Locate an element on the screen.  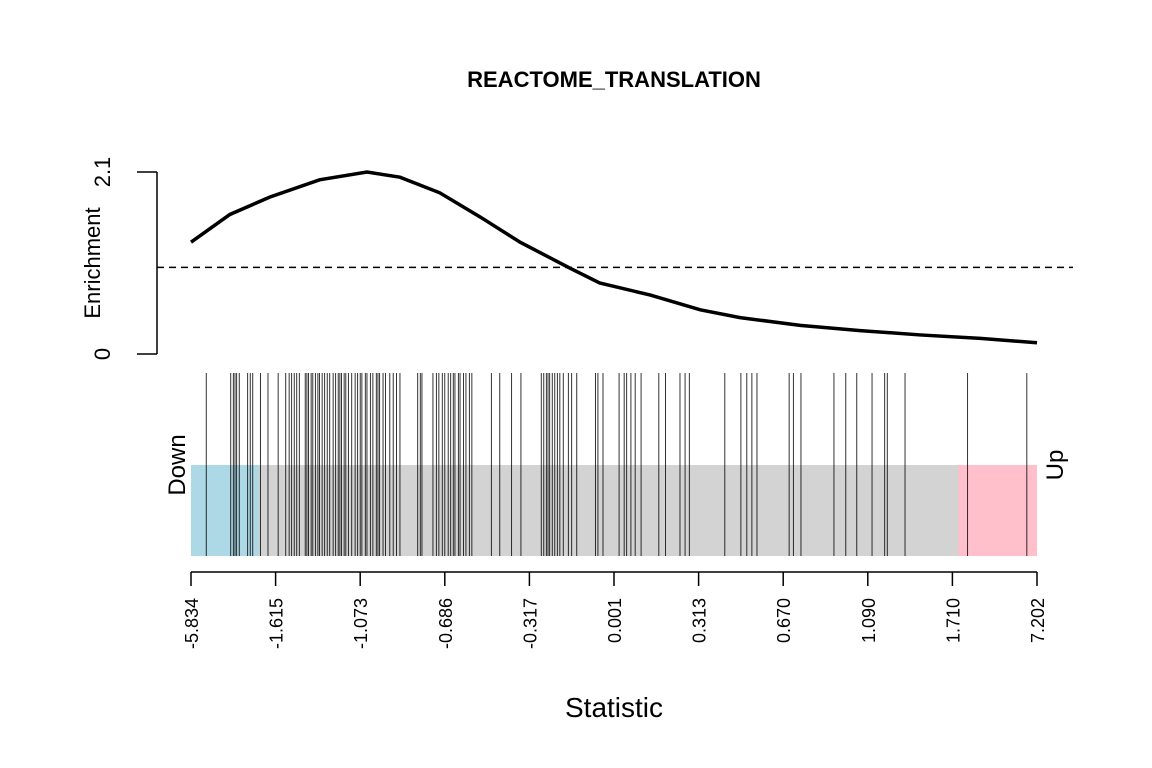
y-tick-label: 0 is located at coordinates (102, 354).